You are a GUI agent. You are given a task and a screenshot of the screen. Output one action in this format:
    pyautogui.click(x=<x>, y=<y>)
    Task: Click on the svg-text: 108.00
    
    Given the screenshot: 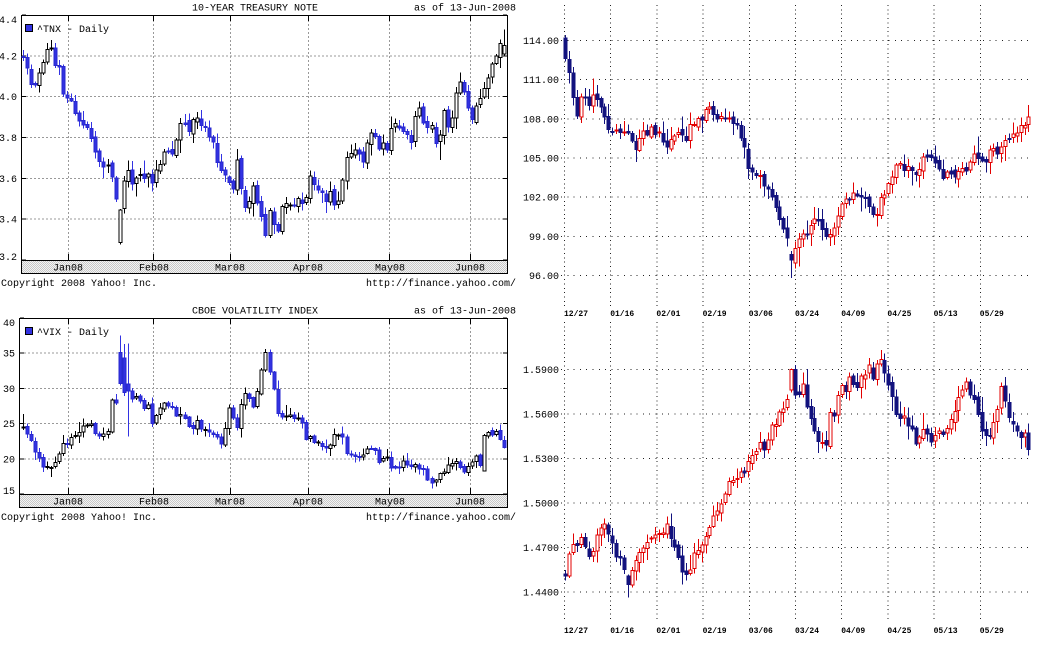 What is the action you would take?
    pyautogui.click(x=541, y=120)
    